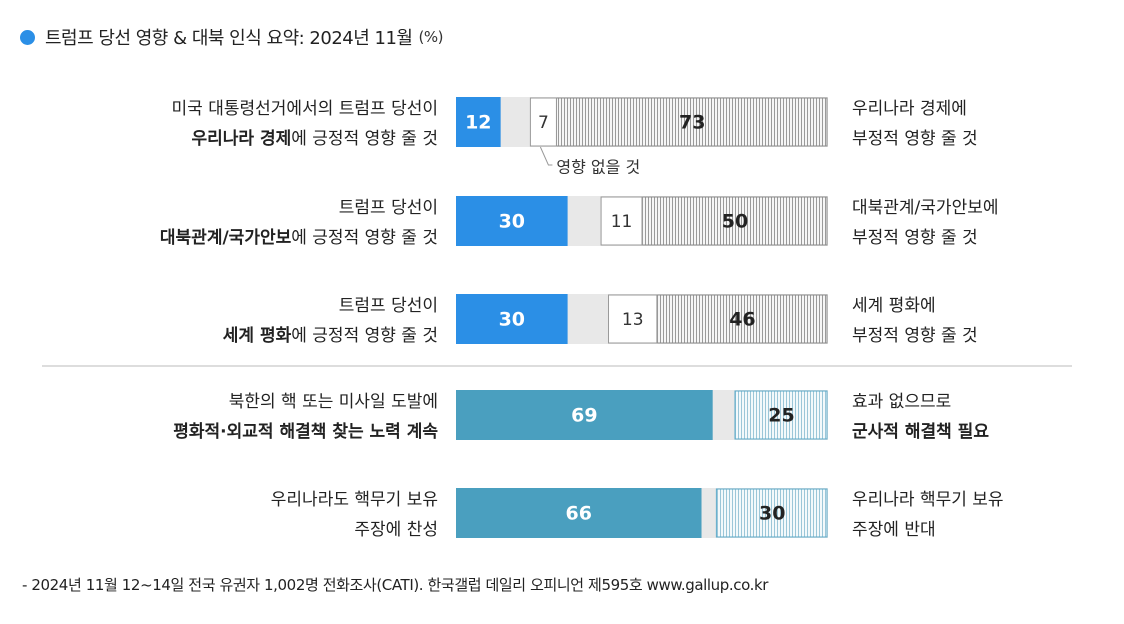 The width and height of the screenshot is (1124, 624). I want to click on left-label-line-2: 세계 평화에 긍정적 영향 줄 것, so click(330, 336).